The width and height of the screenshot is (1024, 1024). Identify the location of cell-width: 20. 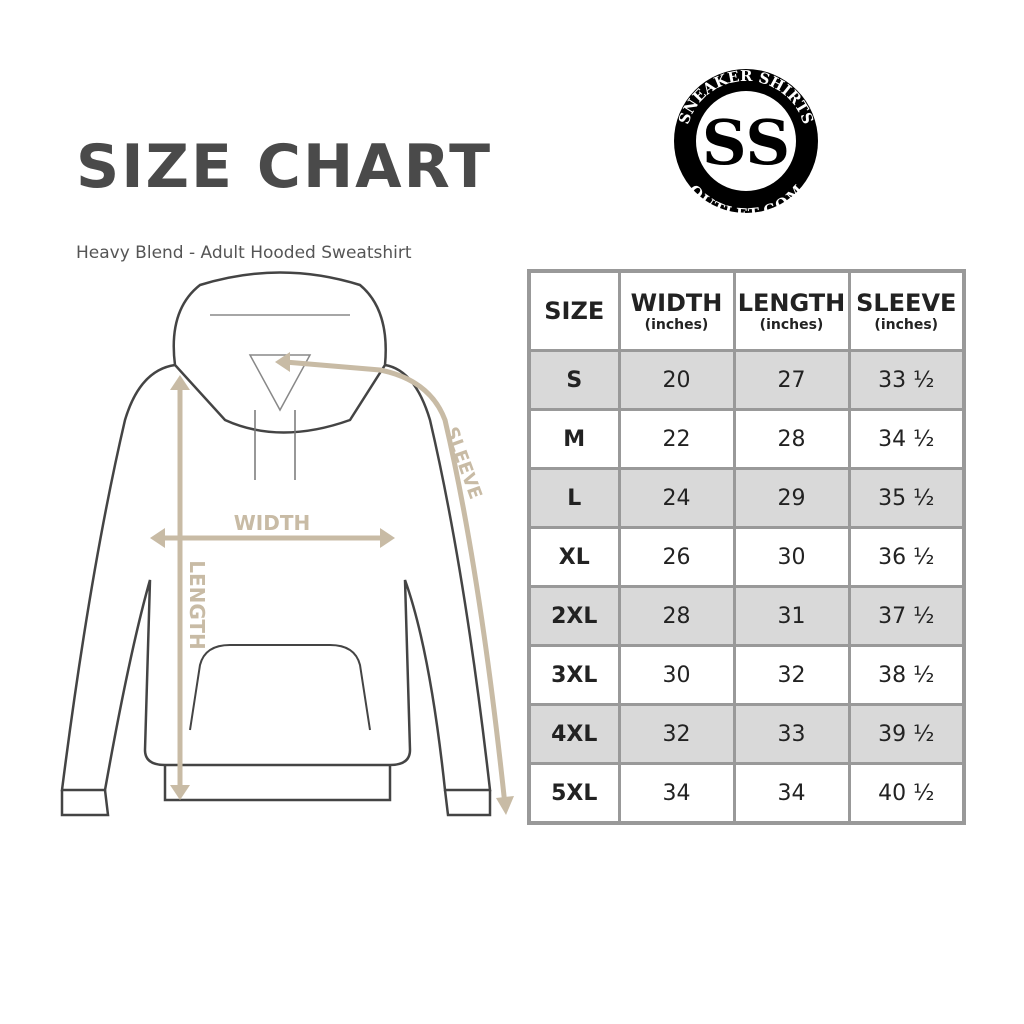
(676, 380).